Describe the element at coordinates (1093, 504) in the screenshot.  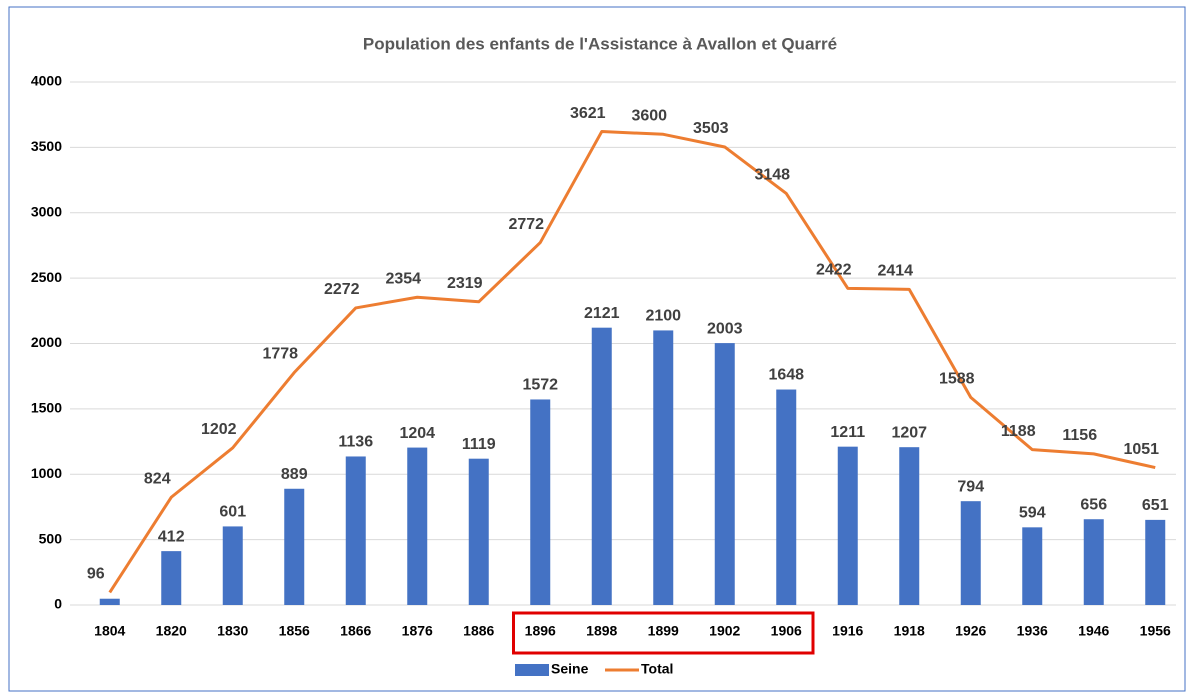
I see `bar-value-label: 656` at that location.